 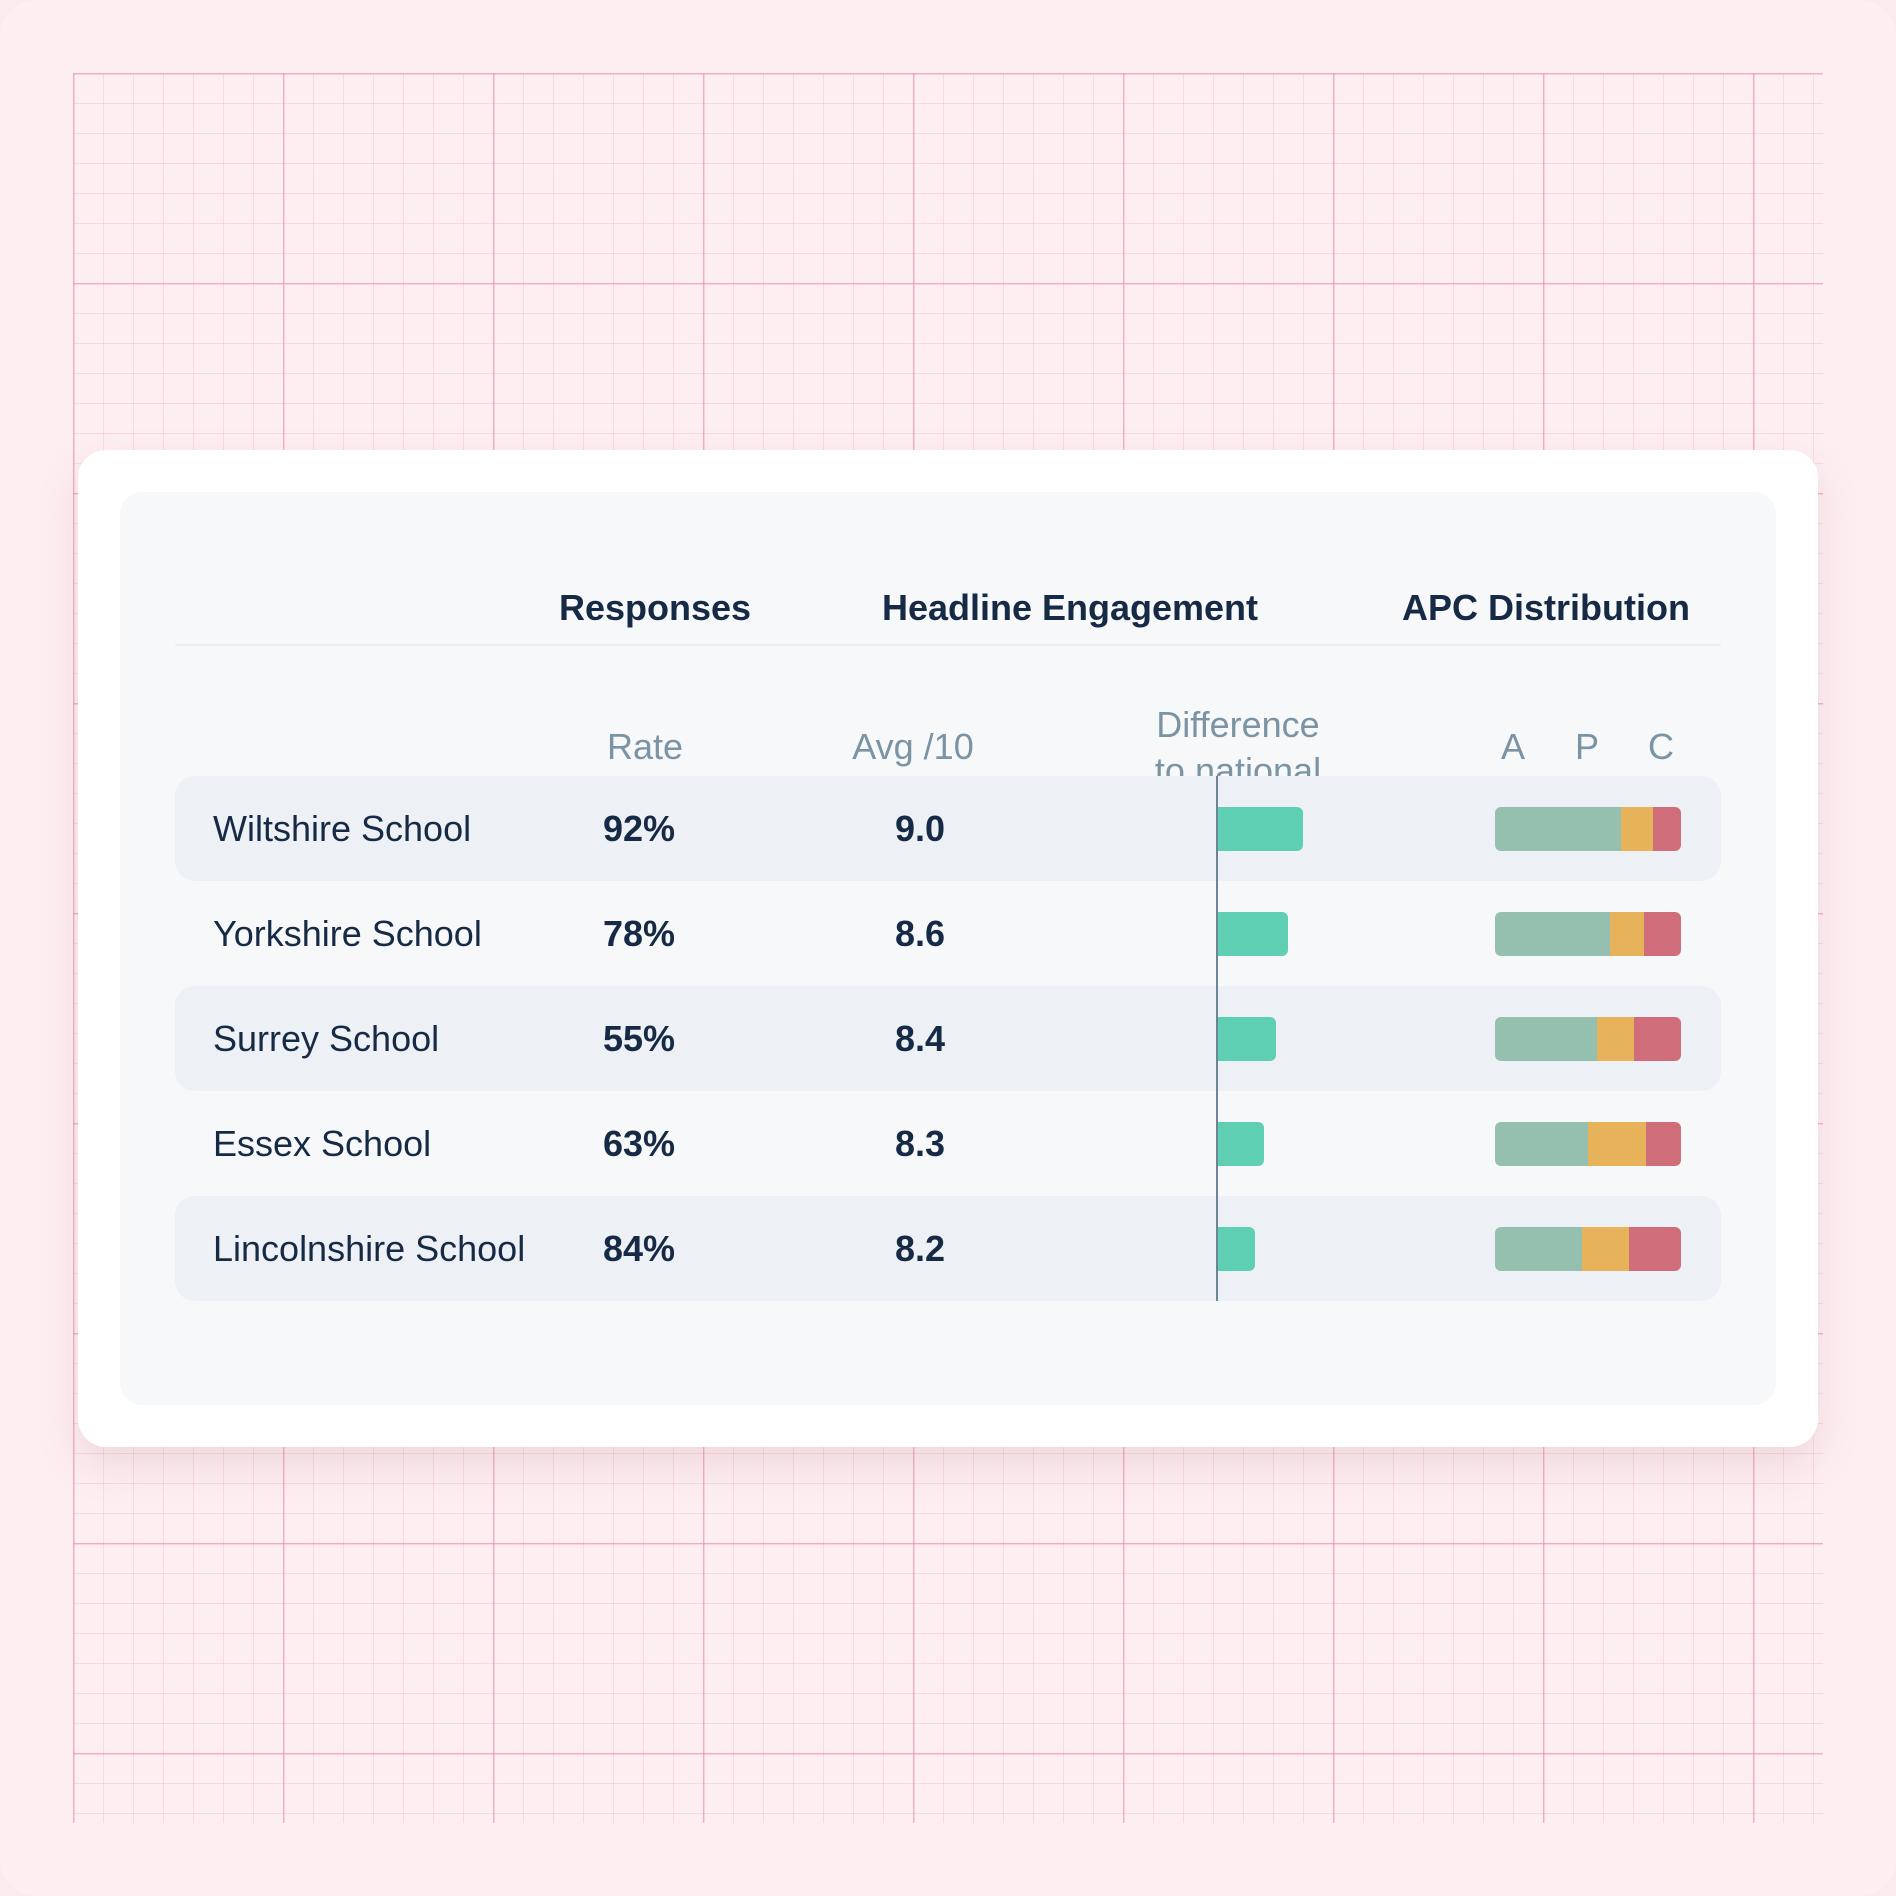 I want to click on average-score: 8.4, so click(x=920, y=1038).